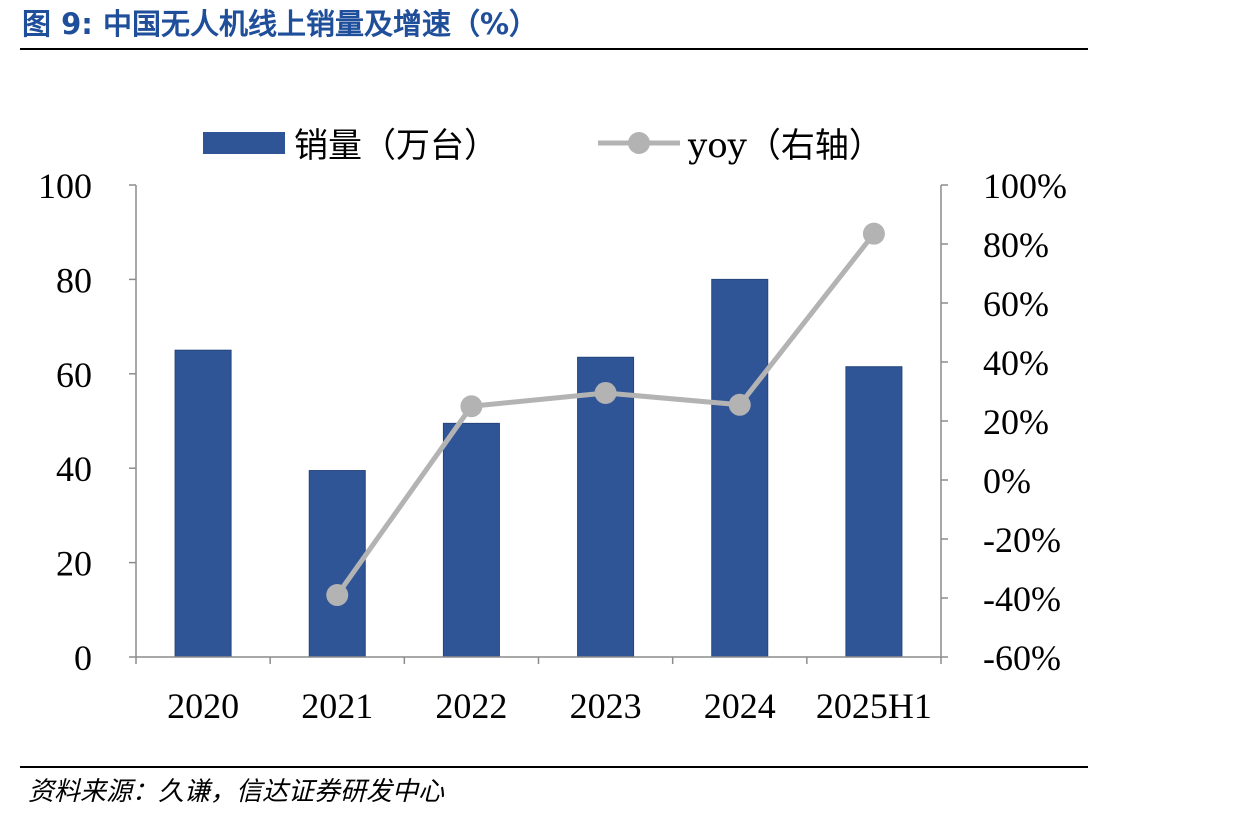 Image resolution: width=1244 pixels, height=821 pixels. Describe the element at coordinates (471, 706) in the screenshot. I see `x-tick-label: 2022` at that location.